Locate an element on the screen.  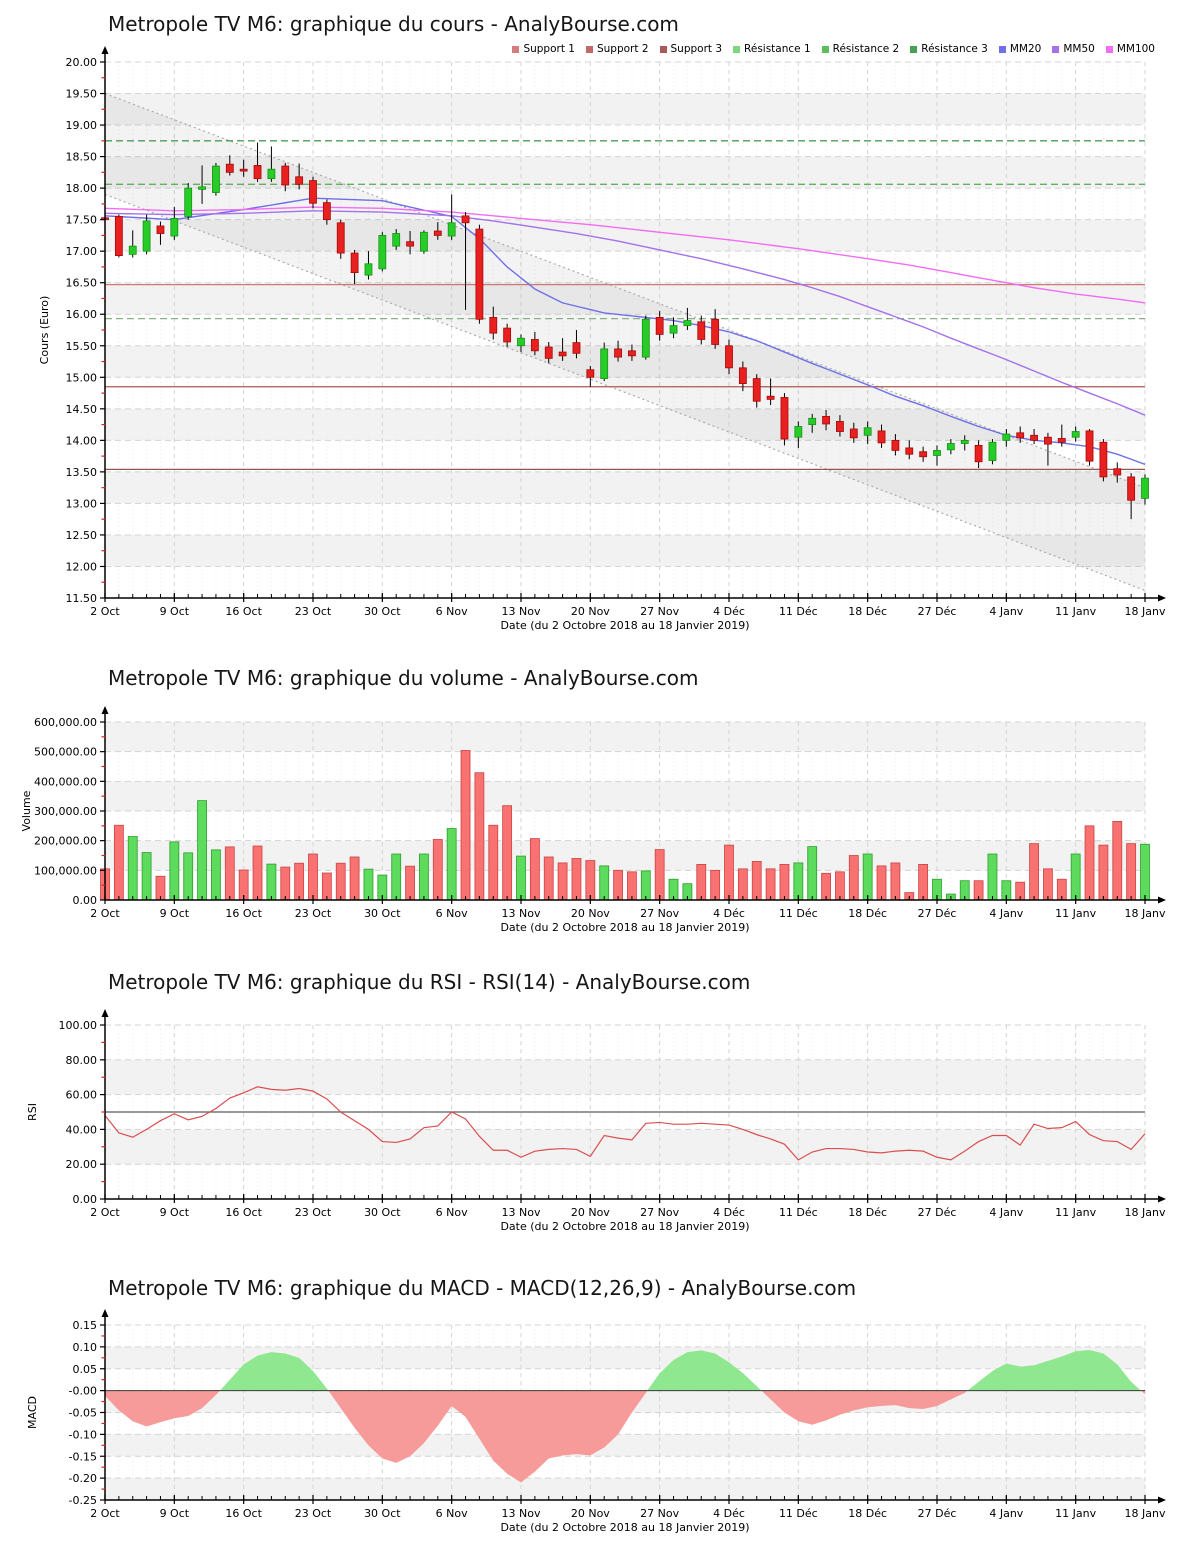
legend-label: Résistance 3 is located at coordinates (954, 49).